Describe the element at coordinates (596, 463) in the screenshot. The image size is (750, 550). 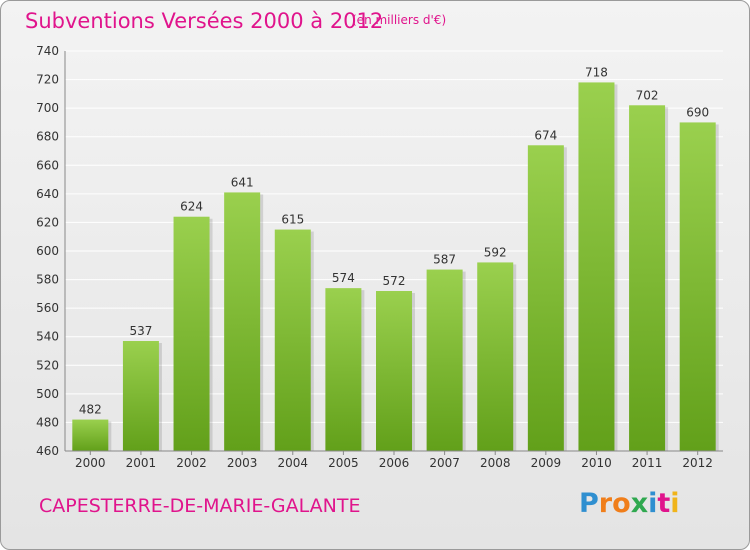
I see `x-tick-label: 2010` at that location.